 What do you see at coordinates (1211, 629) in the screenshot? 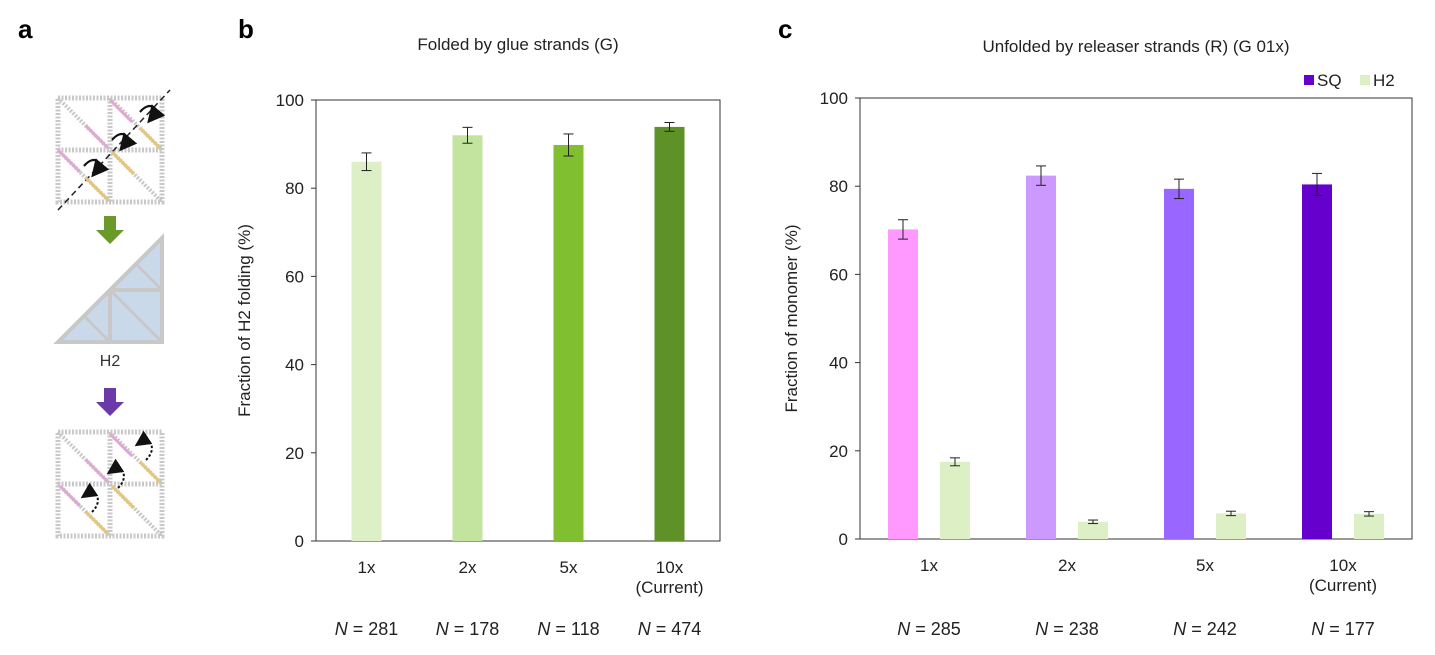
I see `n-value: = 242` at bounding box center [1211, 629].